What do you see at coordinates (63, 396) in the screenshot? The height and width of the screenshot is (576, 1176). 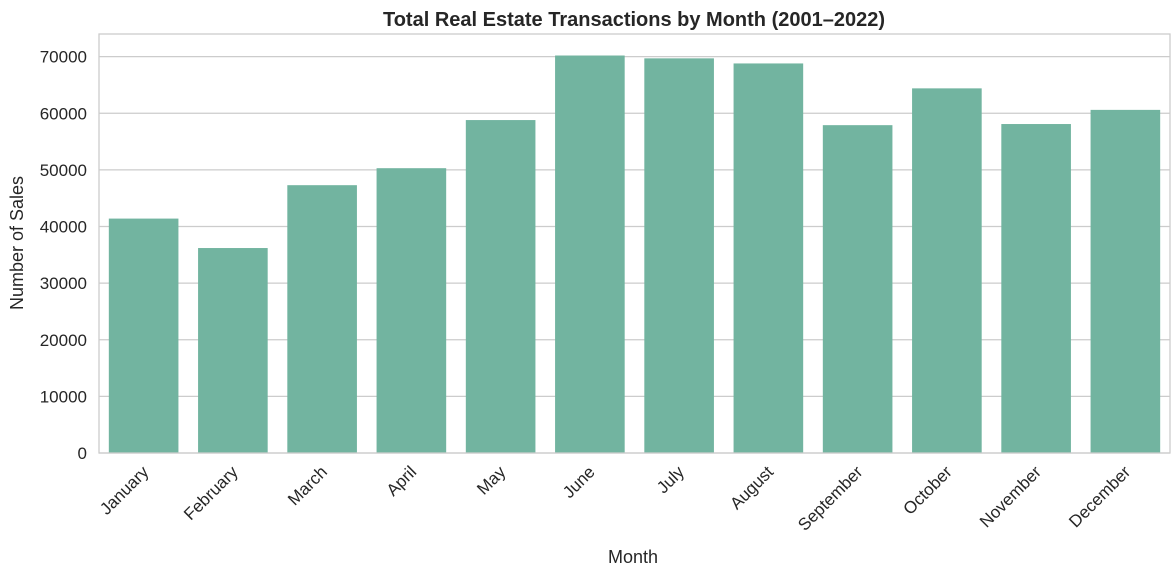 I see `y-tick-label: 10000` at bounding box center [63, 396].